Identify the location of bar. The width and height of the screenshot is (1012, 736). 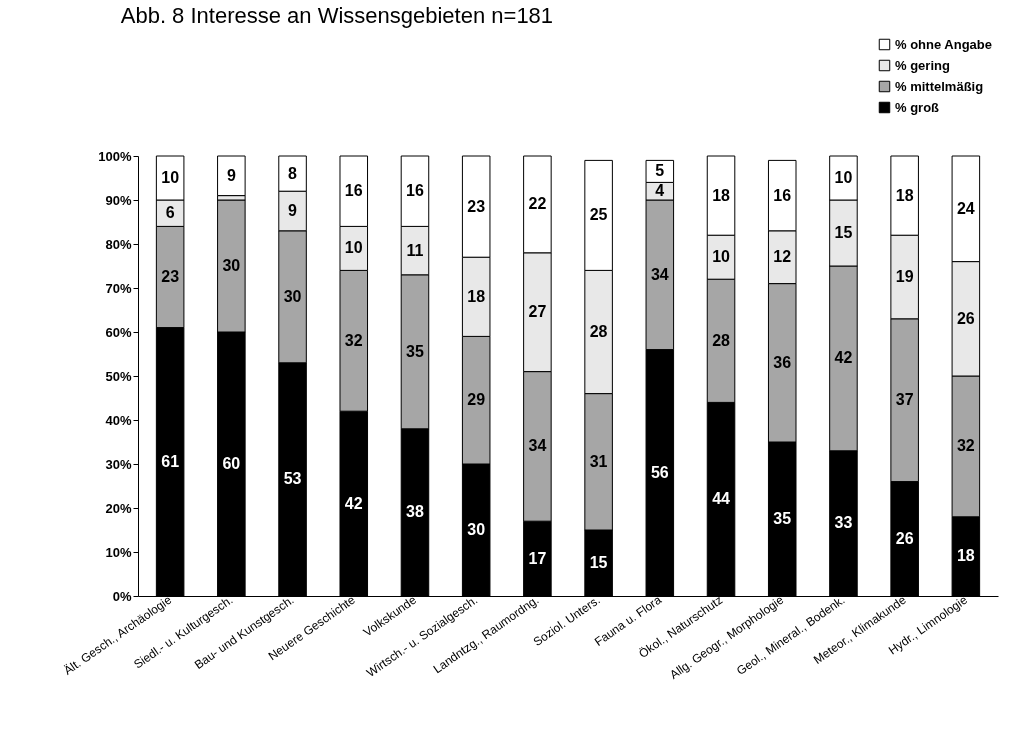
(231, 176).